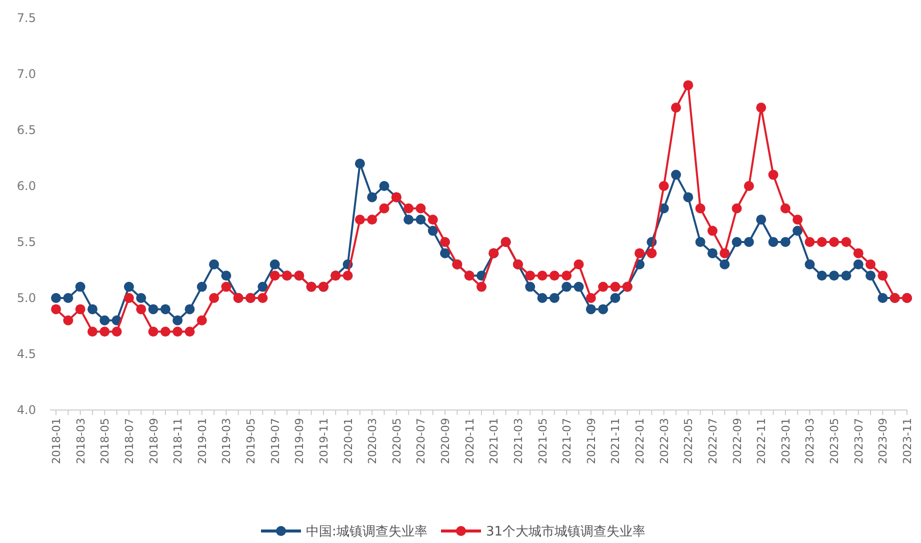 The width and height of the screenshot is (921, 543). I want to click on x-tick-label: 2020-03, so click(373, 441).